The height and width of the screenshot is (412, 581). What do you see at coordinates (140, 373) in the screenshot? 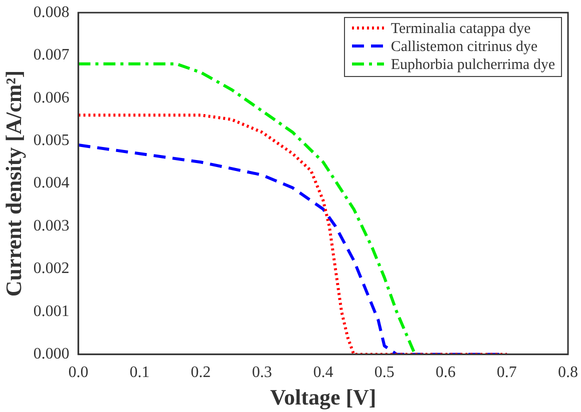
I see `x-tick-label: 0.1` at bounding box center [140, 373].